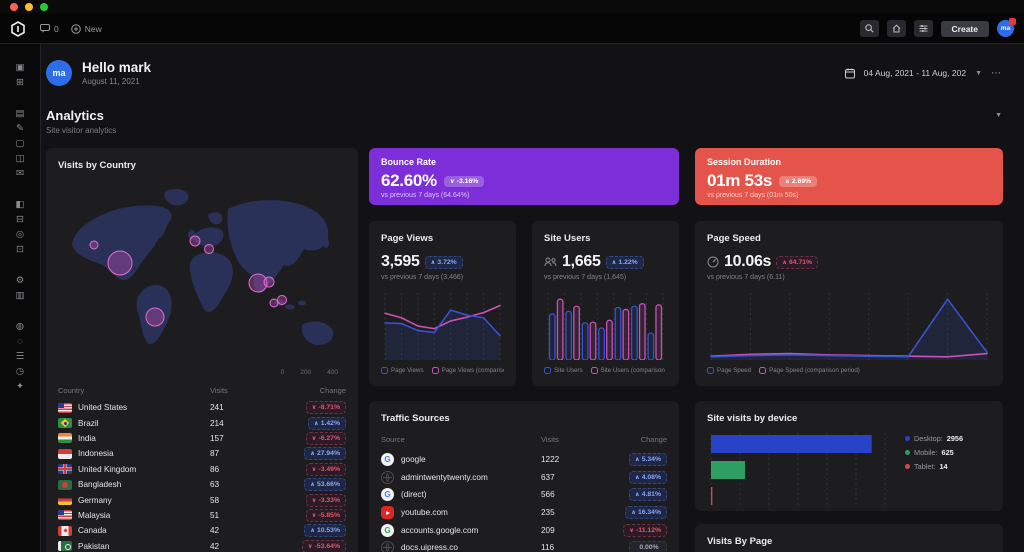 This screenshot has height=552, width=1024. What do you see at coordinates (20, 280) in the screenshot?
I see `sidebar-item-icon: ⚙` at bounding box center [20, 280].